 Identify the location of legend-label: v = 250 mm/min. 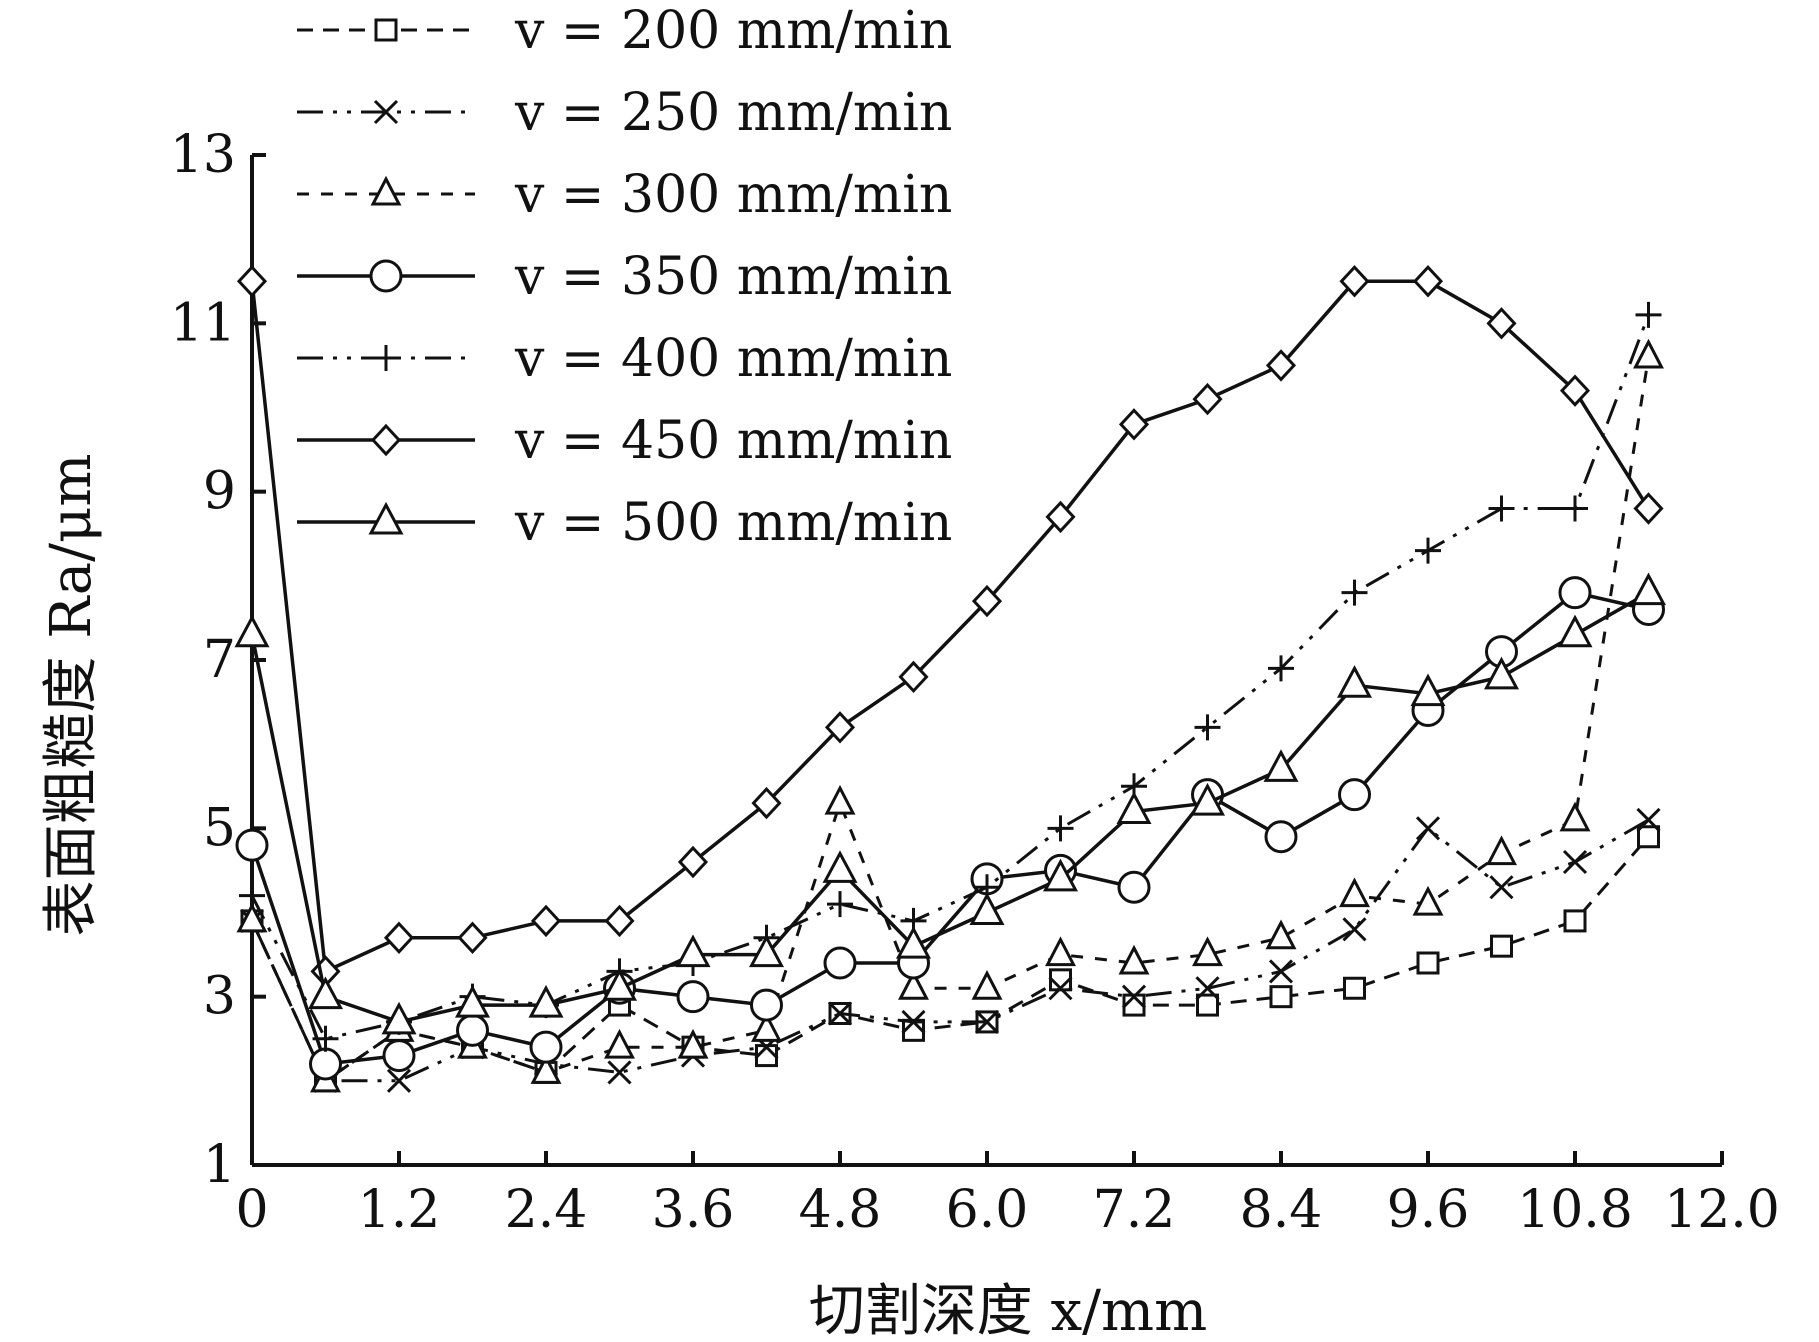
(733, 113).